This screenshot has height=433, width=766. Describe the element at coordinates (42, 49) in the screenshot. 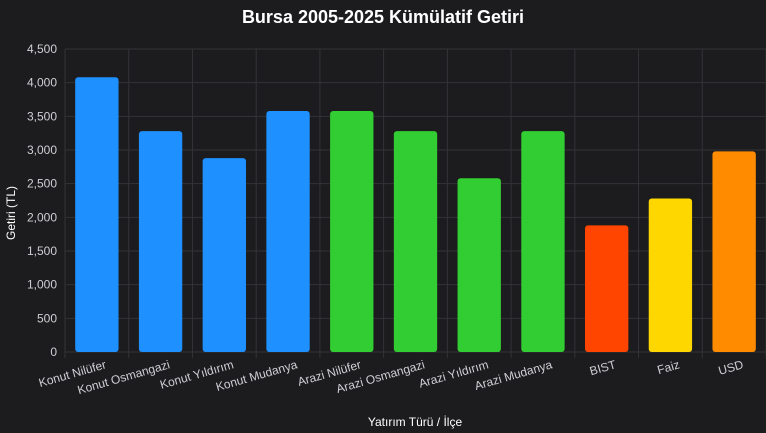

I see `y-tick-label: 4,500` at that location.